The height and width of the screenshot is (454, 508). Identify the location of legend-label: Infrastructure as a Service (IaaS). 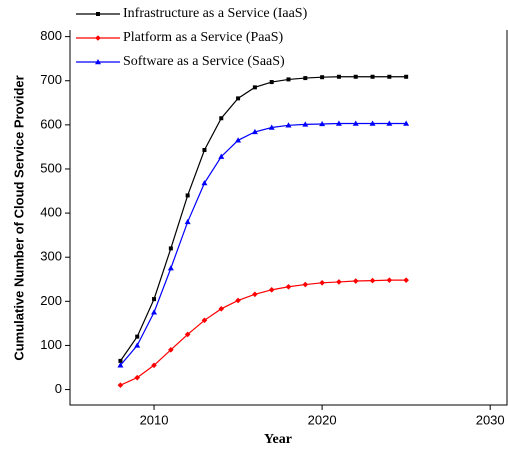
(215, 13).